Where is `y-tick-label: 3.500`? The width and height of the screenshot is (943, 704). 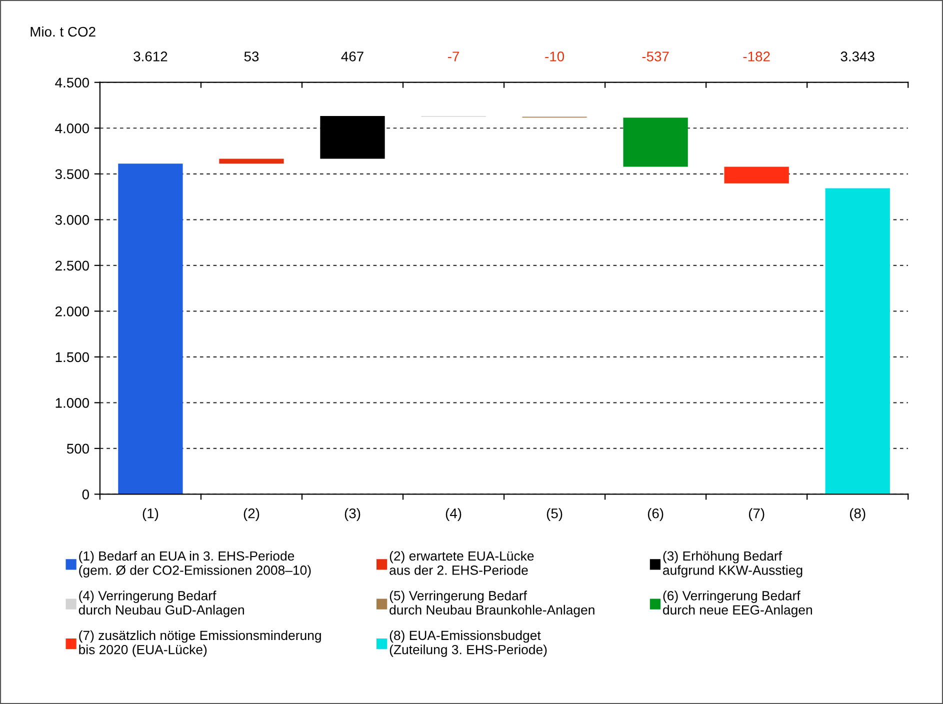
y-tick-label: 3.500 is located at coordinates (72, 174).